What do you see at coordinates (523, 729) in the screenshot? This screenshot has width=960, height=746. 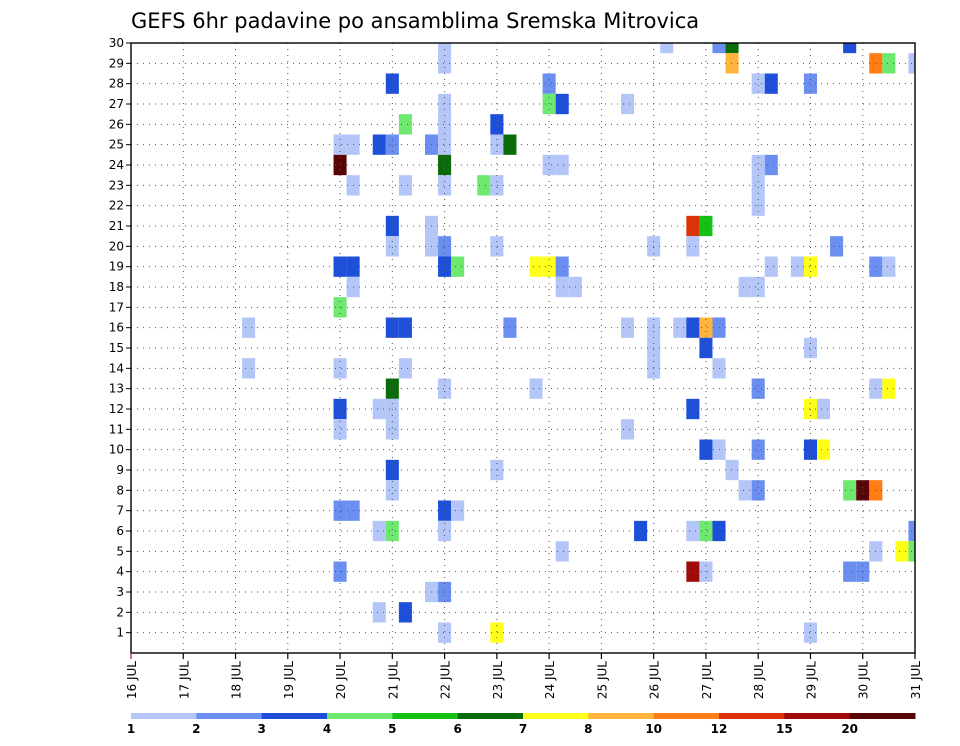 I see `legend-label: 7` at bounding box center [523, 729].